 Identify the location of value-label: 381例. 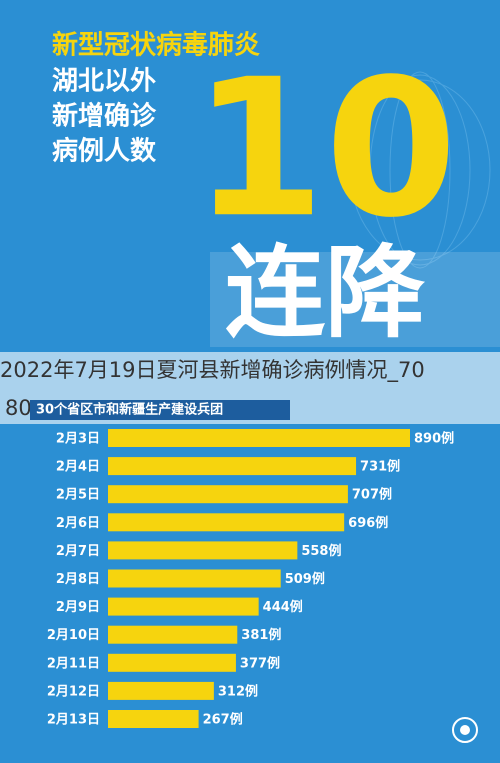
(261, 635).